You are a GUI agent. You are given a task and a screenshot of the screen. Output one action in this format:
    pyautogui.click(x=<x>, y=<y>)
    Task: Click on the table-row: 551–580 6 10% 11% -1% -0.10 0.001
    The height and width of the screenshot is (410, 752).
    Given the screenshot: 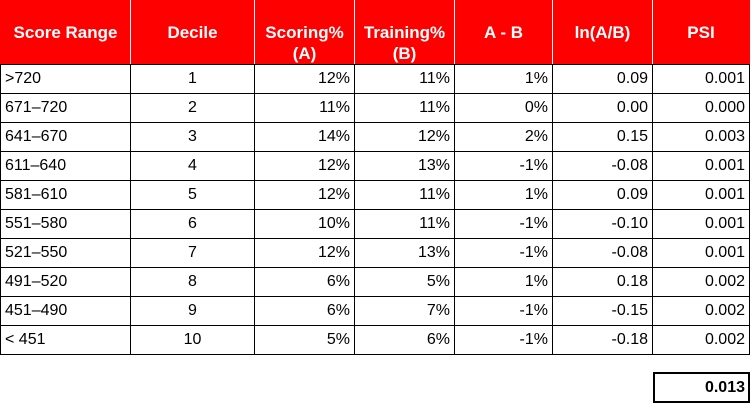 What is the action you would take?
    pyautogui.click(x=375, y=224)
    